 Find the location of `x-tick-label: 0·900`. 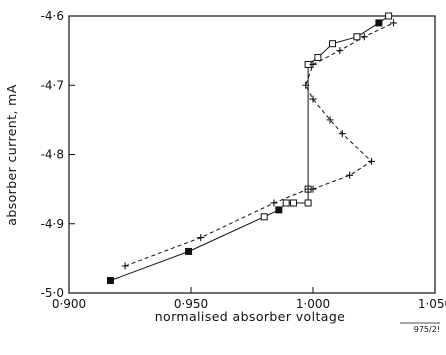

x-tick-label: 0·900 is located at coordinates (69, 304).